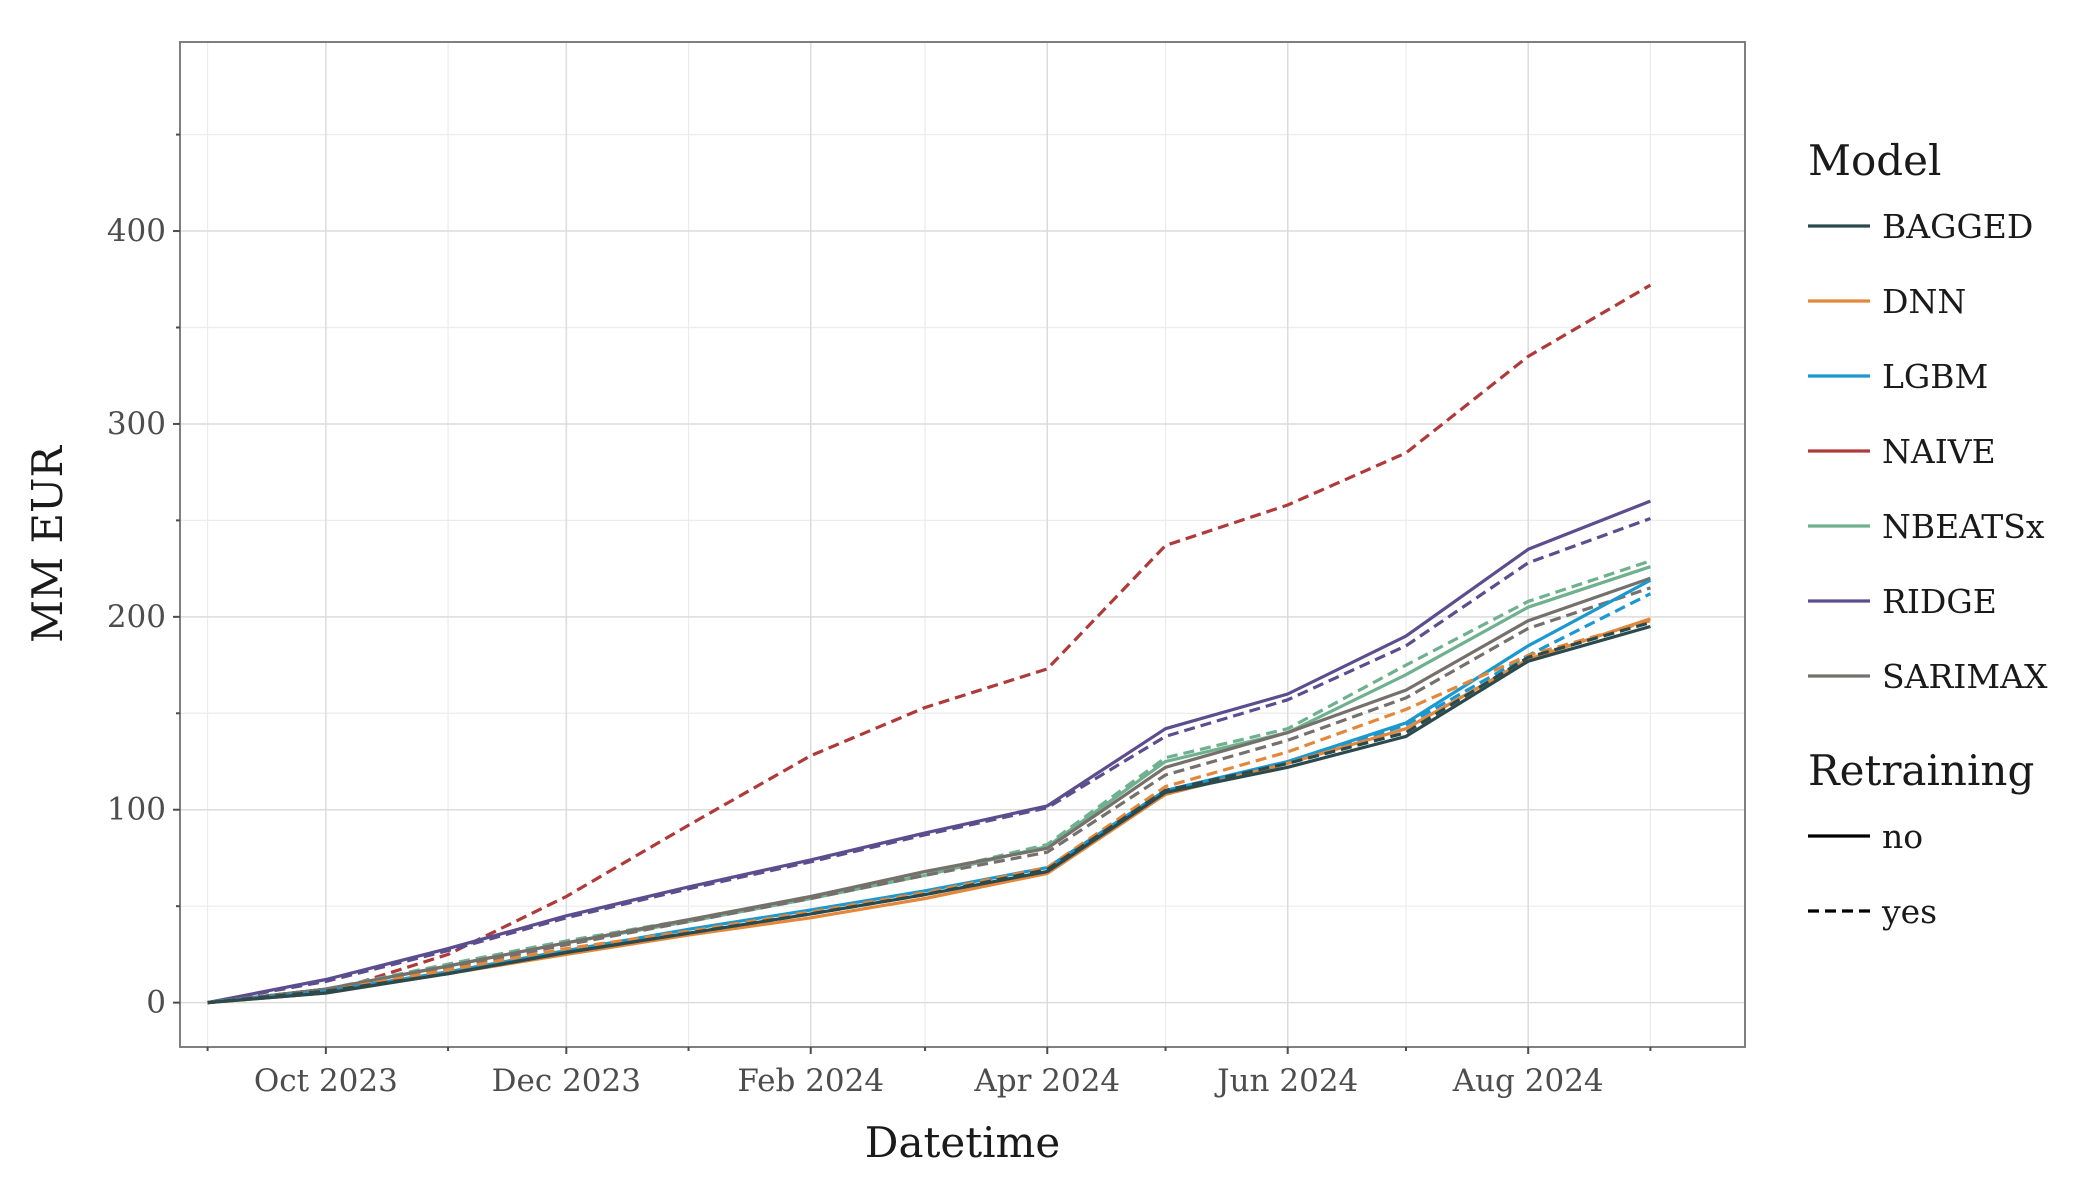 The height and width of the screenshot is (1200, 2100). I want to click on x-tick-label: Jun 2024, so click(1286, 1081).